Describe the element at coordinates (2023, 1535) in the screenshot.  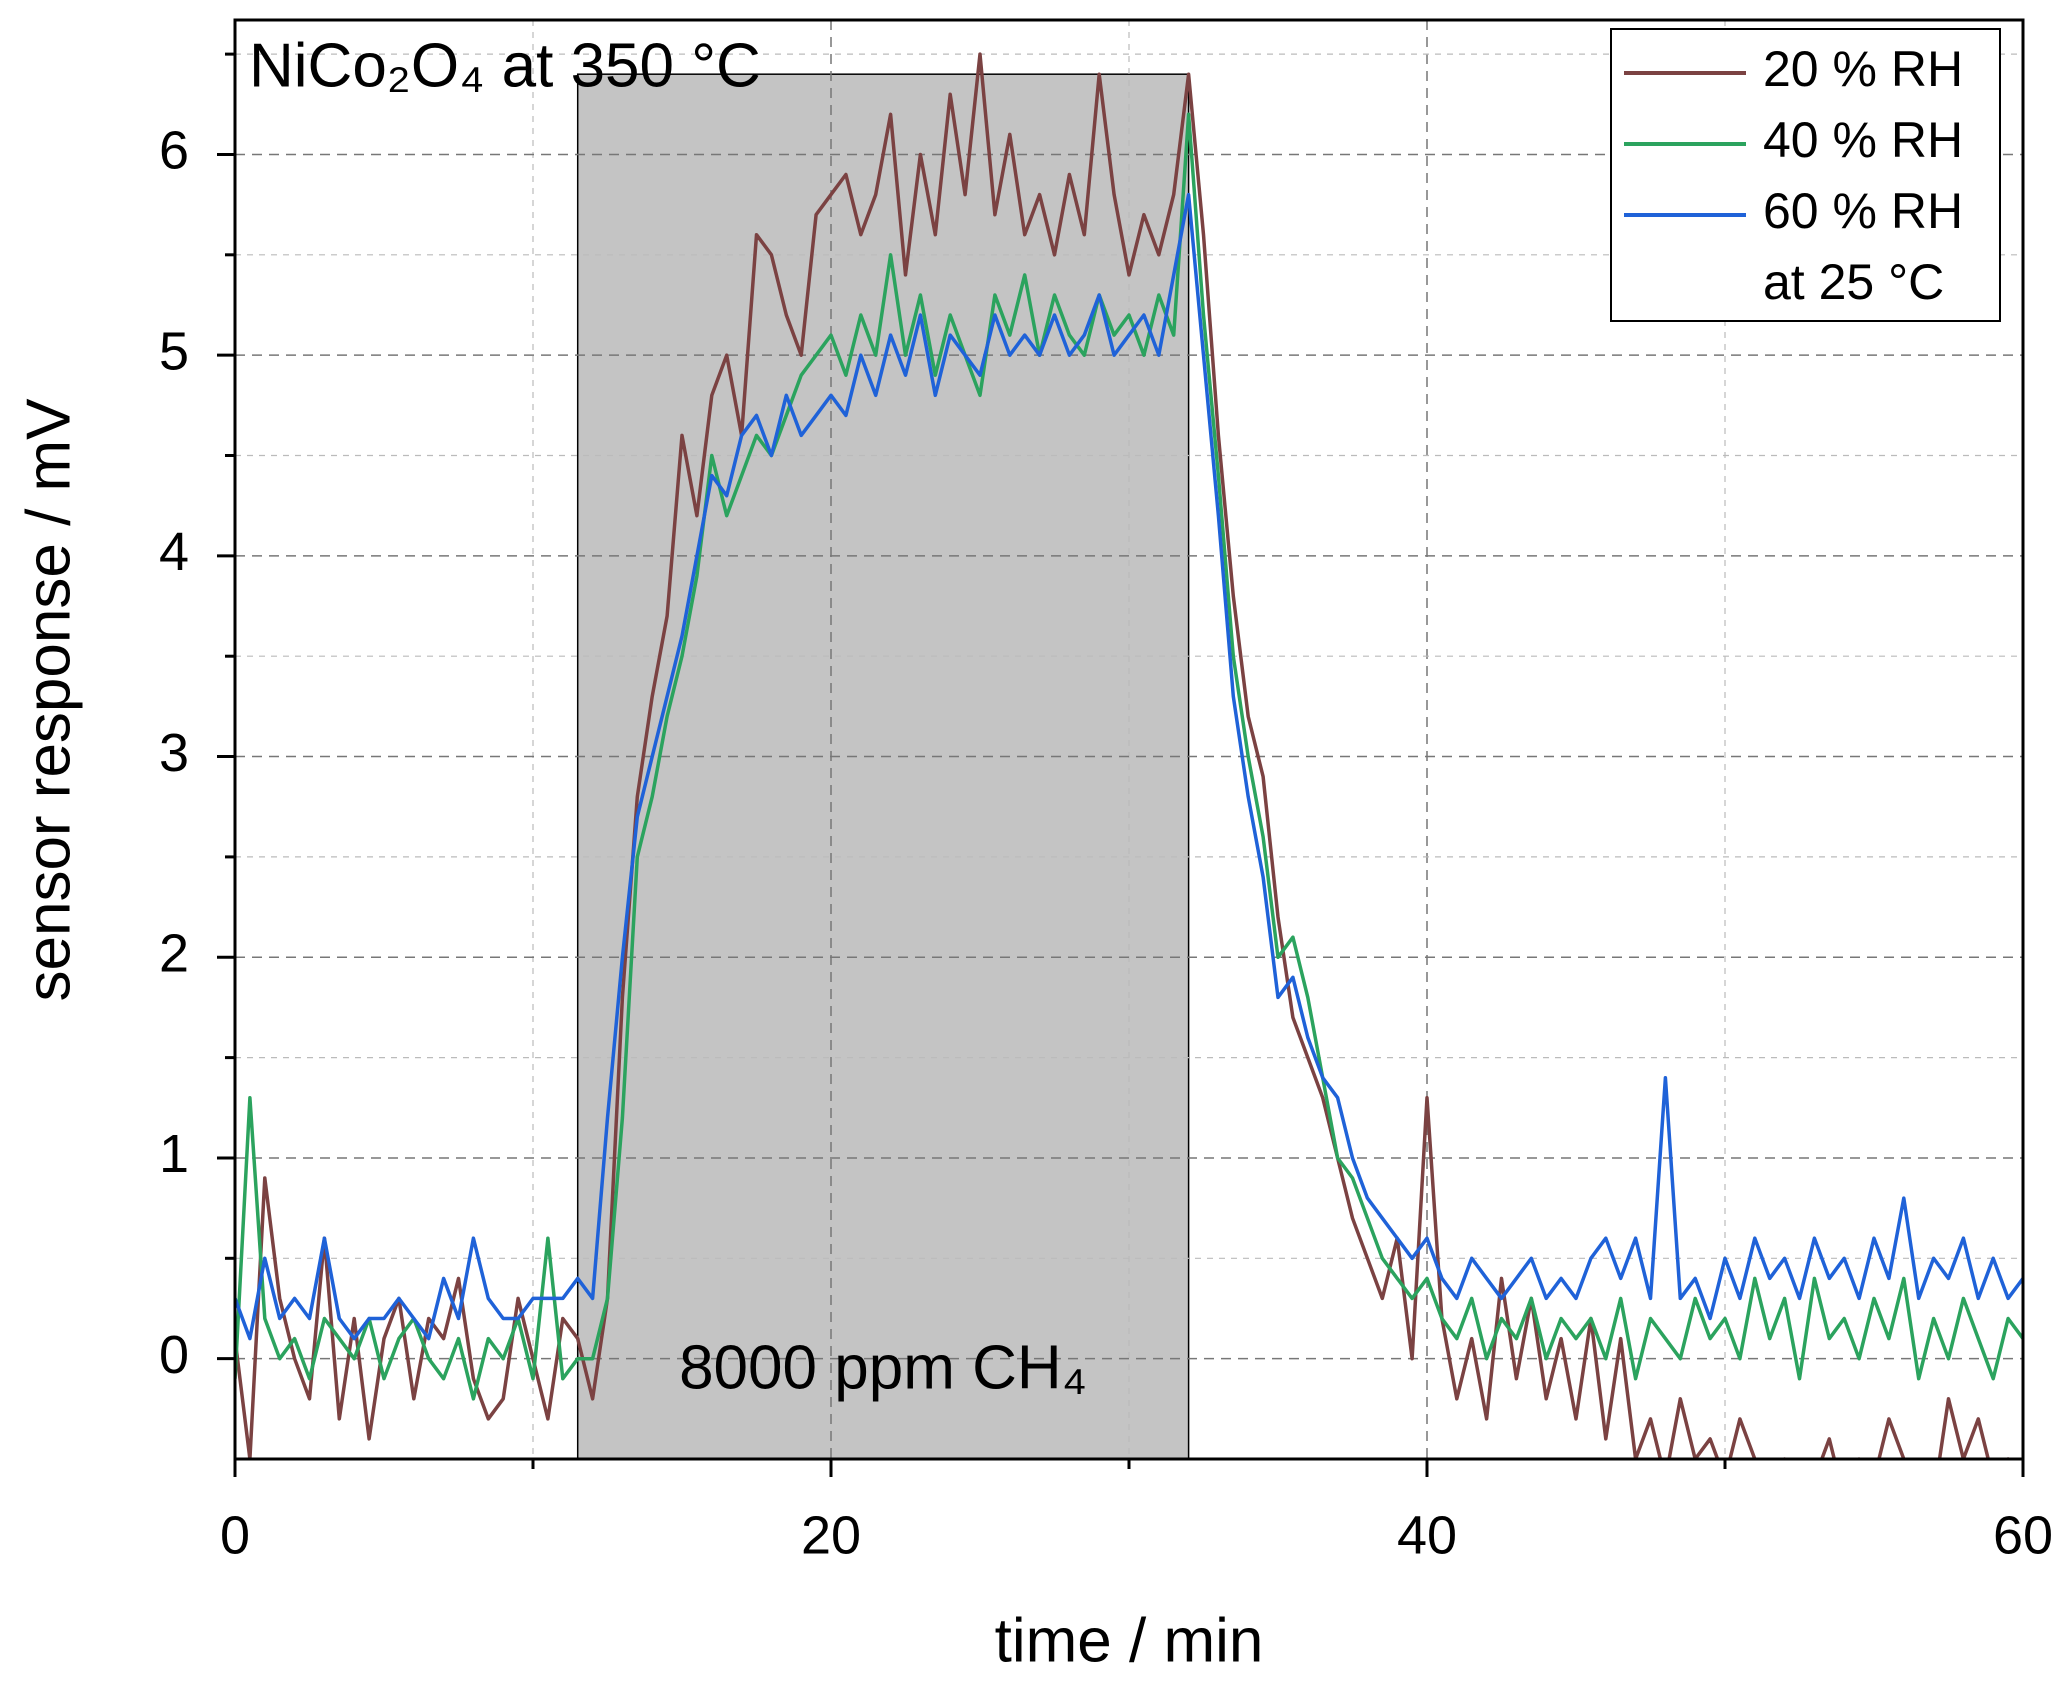
I see `x-tick-label: 60` at that location.